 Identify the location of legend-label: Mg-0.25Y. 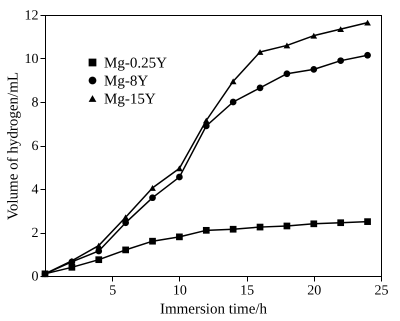
(136, 64).